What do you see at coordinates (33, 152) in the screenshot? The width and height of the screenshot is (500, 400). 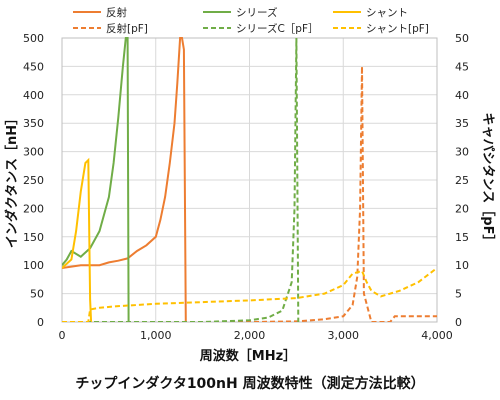 I see `y-left-tick-label: 300` at bounding box center [33, 152].